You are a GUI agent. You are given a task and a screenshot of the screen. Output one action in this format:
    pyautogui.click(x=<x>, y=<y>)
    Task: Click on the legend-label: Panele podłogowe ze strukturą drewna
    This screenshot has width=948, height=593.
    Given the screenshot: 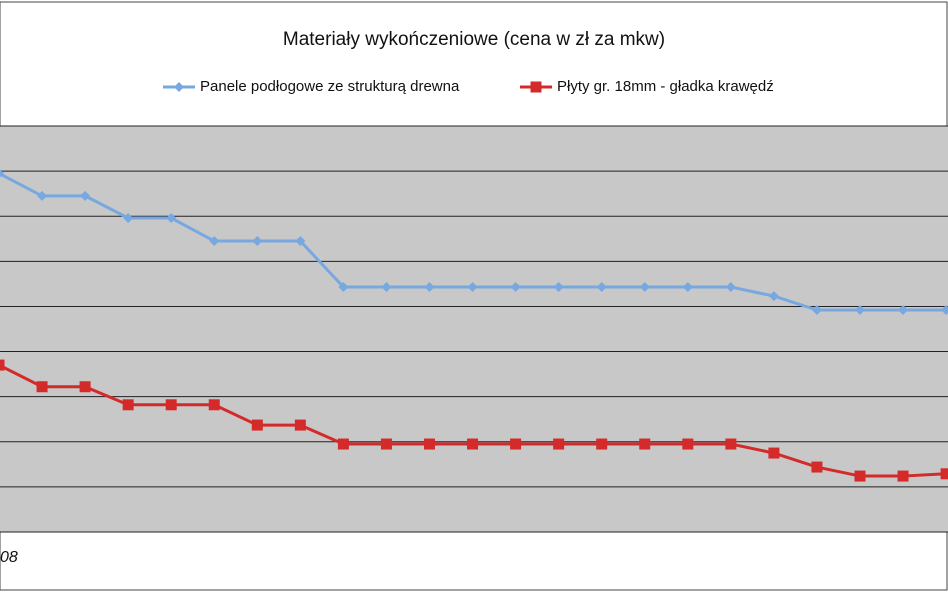 What is the action you would take?
    pyautogui.click(x=330, y=86)
    